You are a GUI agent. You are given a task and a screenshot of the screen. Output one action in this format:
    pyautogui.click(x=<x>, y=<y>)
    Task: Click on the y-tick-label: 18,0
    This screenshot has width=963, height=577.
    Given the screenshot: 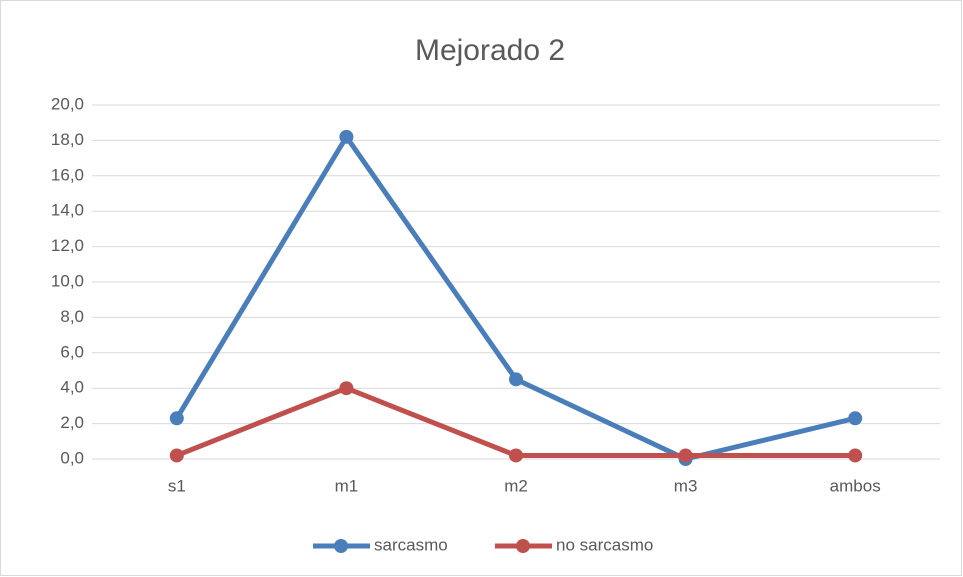 What is the action you would take?
    pyautogui.click(x=67, y=139)
    